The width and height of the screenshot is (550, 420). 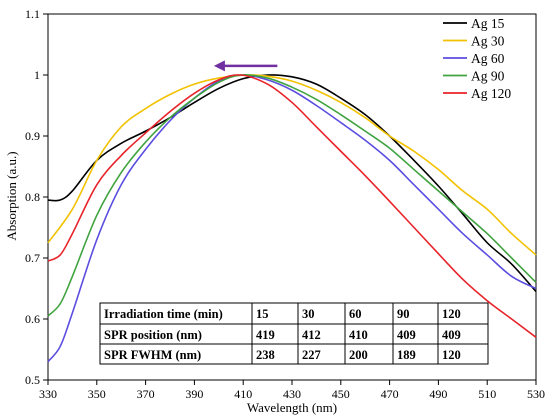 What do you see at coordinates (245, 66) in the screenshot?
I see `annotation-layer` at bounding box center [245, 66].